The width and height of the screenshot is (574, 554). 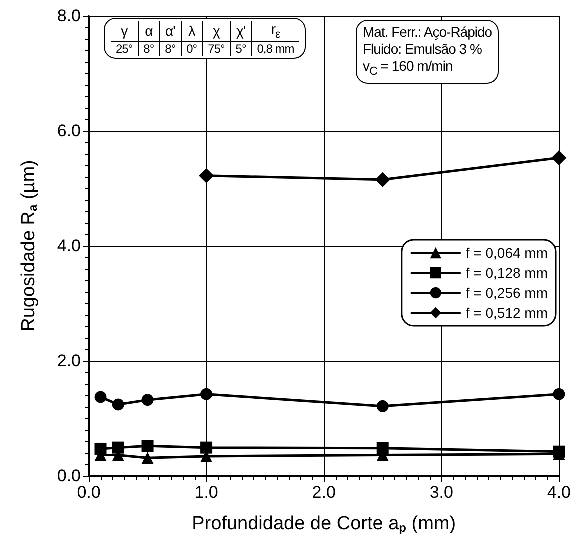 I want to click on legend-label: f = 0,064 mm, so click(x=507, y=253).